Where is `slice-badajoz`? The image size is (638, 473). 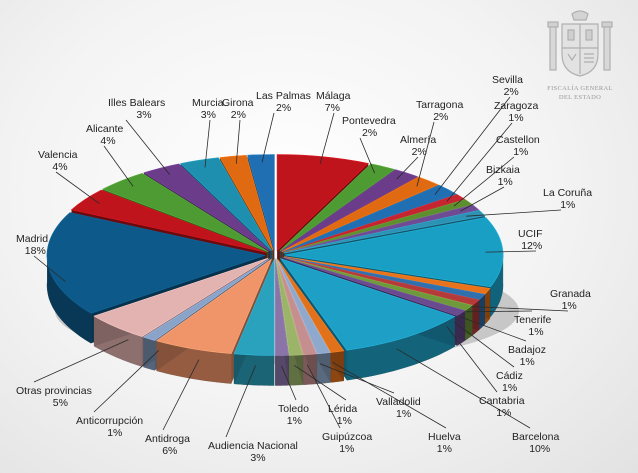
slice-badajoz is located at coordinates (381, 281).